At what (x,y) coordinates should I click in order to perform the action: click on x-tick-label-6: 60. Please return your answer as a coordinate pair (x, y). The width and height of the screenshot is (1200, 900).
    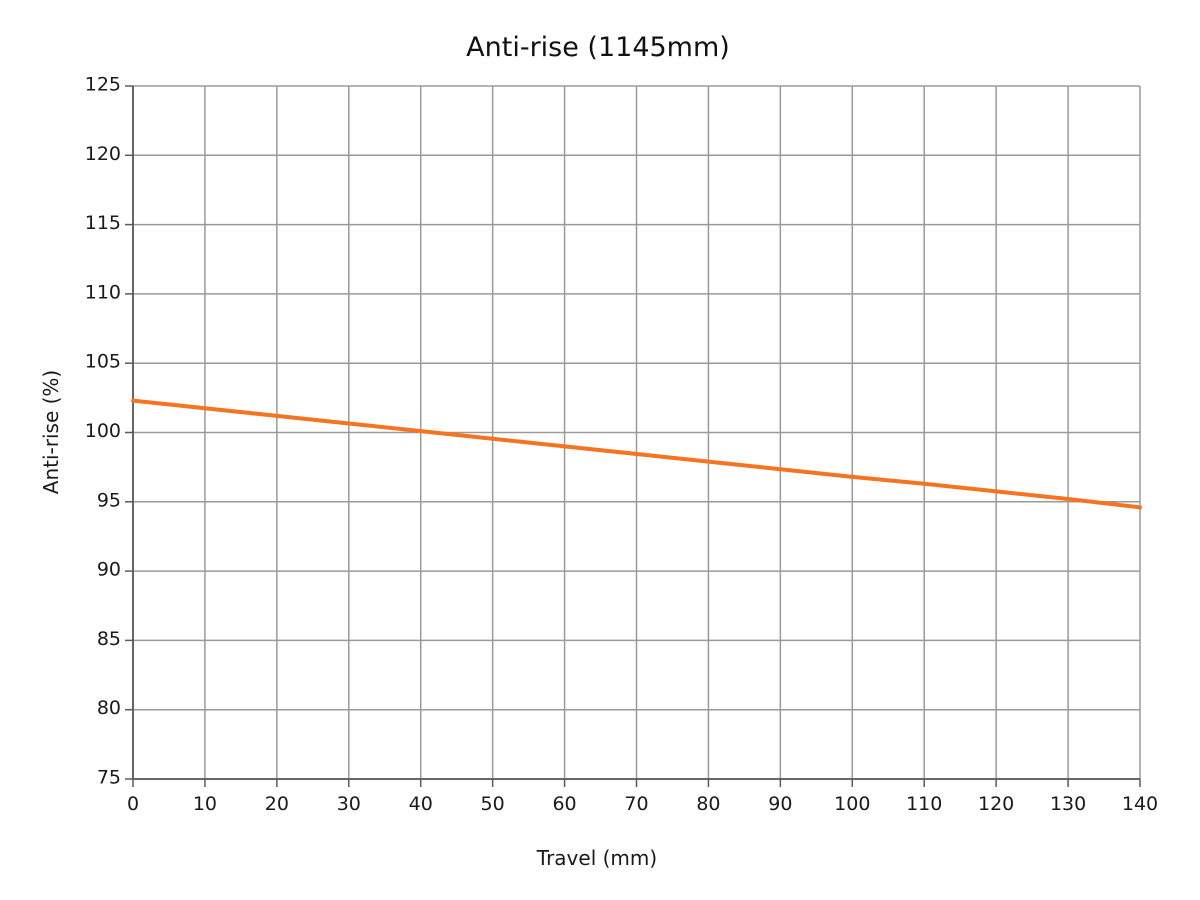
    Looking at the image, I should click on (564, 804).